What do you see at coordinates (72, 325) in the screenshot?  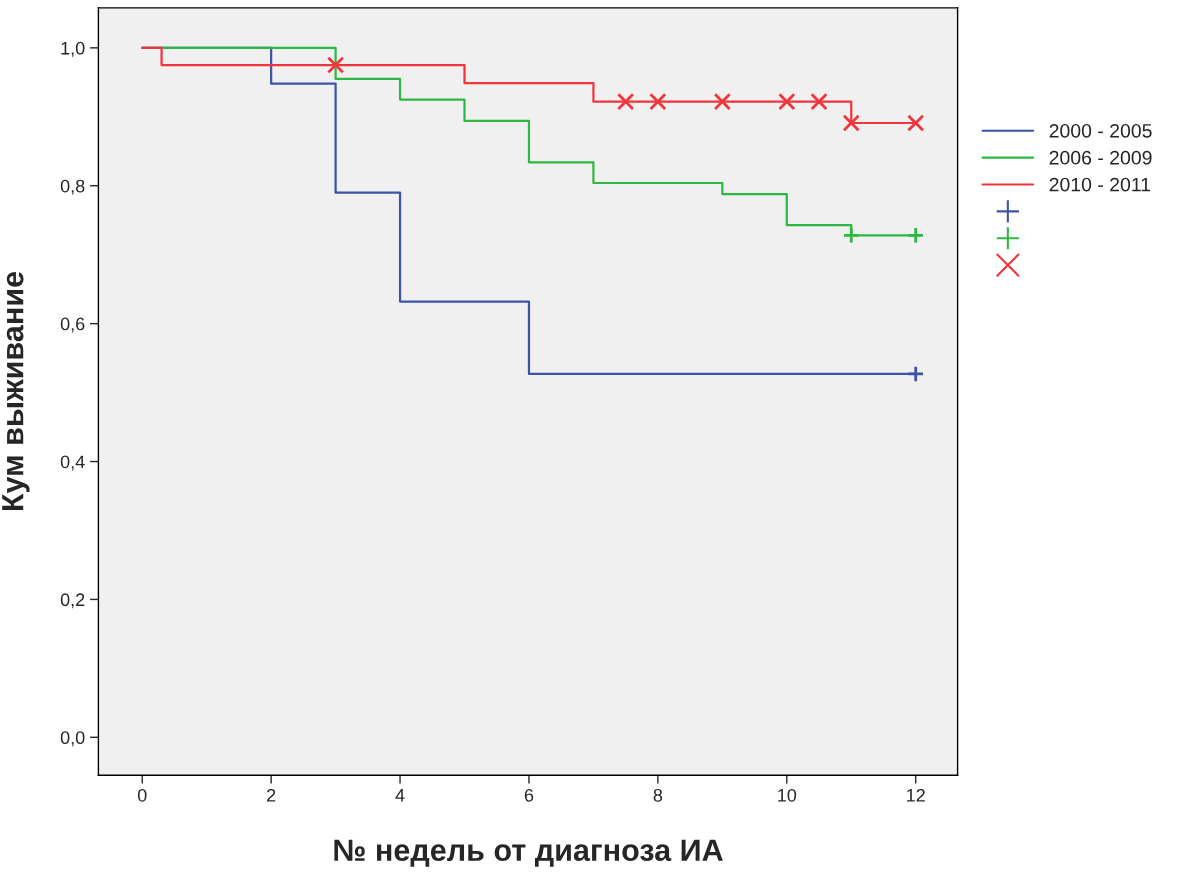 I see `y-tick-label: 0,6` at bounding box center [72, 325].